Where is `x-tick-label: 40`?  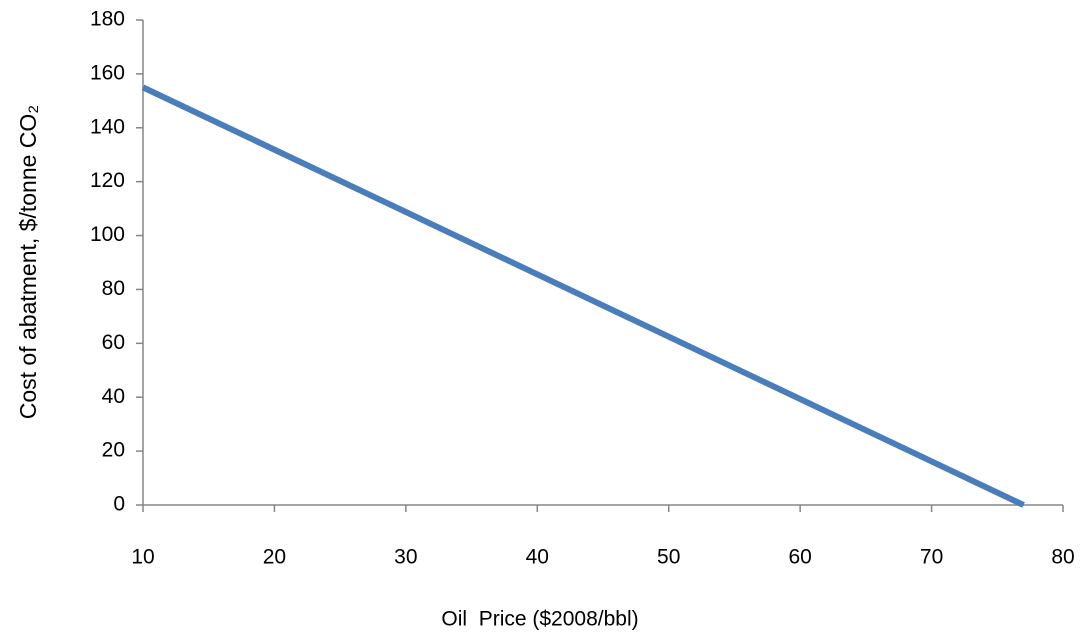
x-tick-label: 40 is located at coordinates (537, 557).